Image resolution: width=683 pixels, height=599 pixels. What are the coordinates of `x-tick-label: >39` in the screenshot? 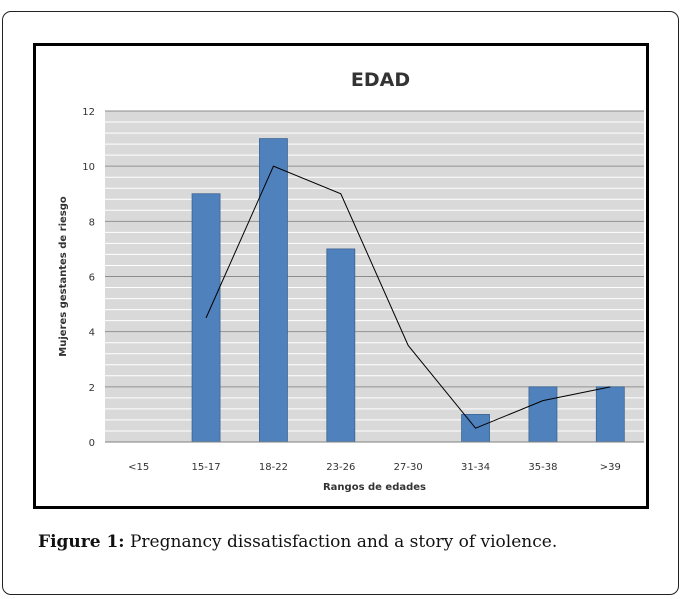 It's located at (610, 467).